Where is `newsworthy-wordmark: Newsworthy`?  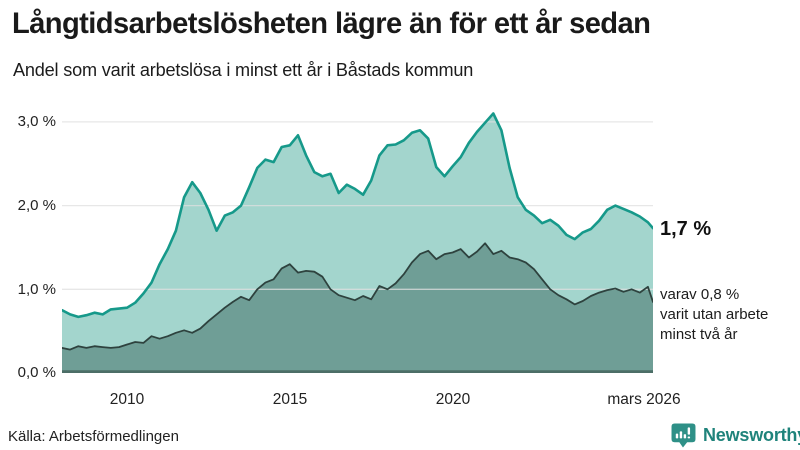 newsworthy-wordmark: Newsworthy is located at coordinates (751, 435).